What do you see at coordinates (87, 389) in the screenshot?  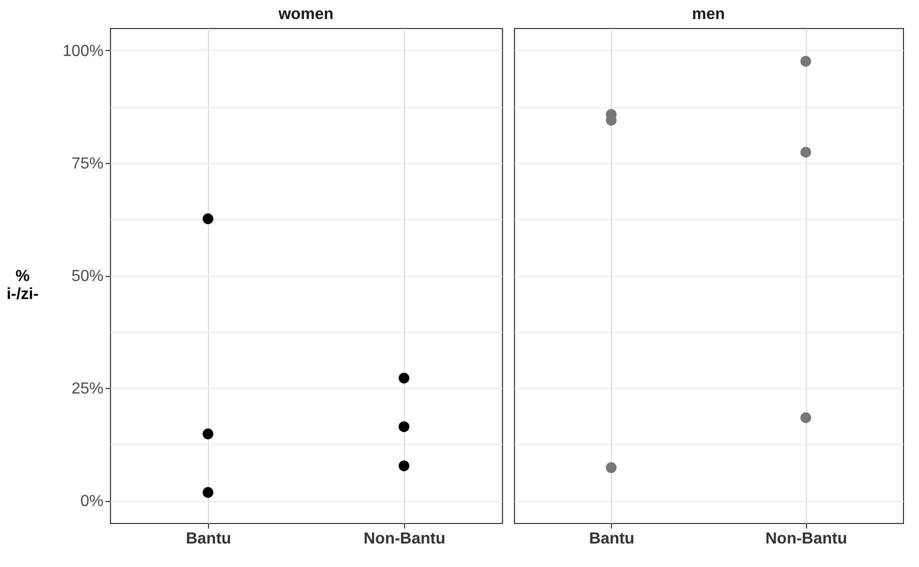 I see `y-tick-label: 25%` at bounding box center [87, 389].